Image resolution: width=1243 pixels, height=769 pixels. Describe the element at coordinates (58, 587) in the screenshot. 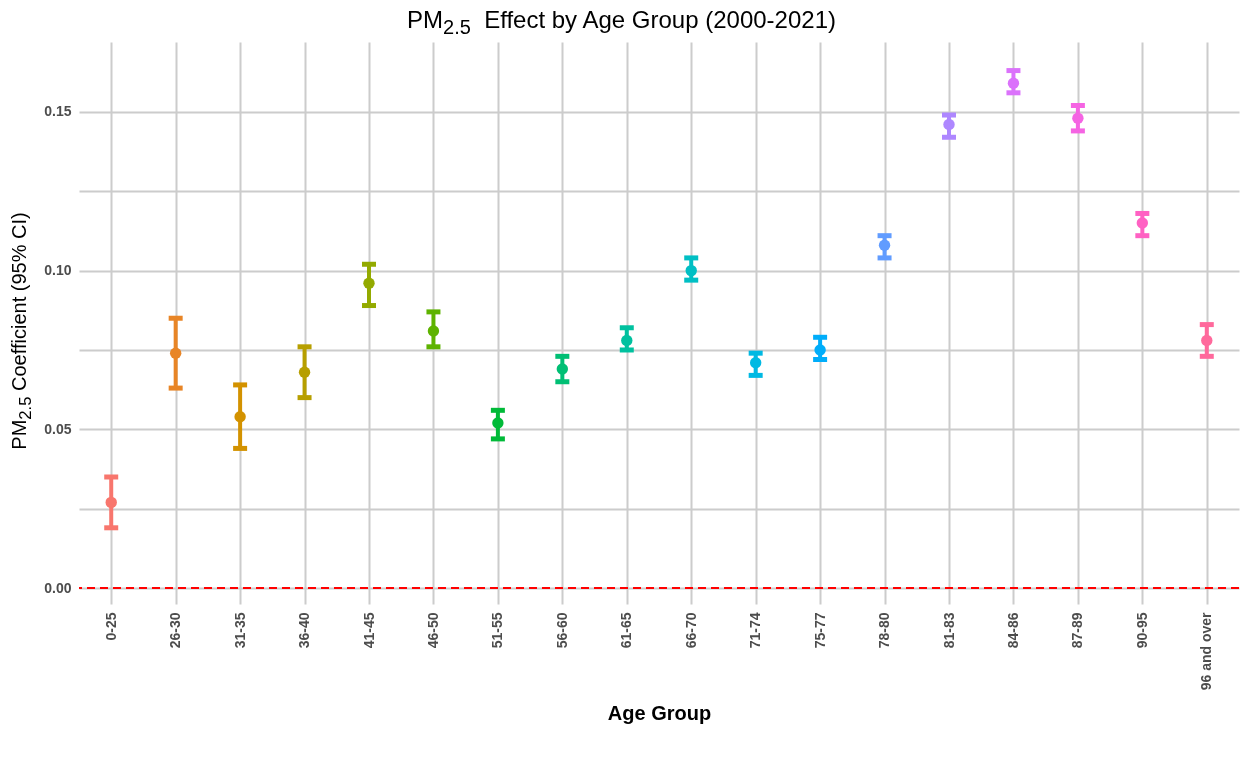

I see `y-tick-label: 0.00` at that location.